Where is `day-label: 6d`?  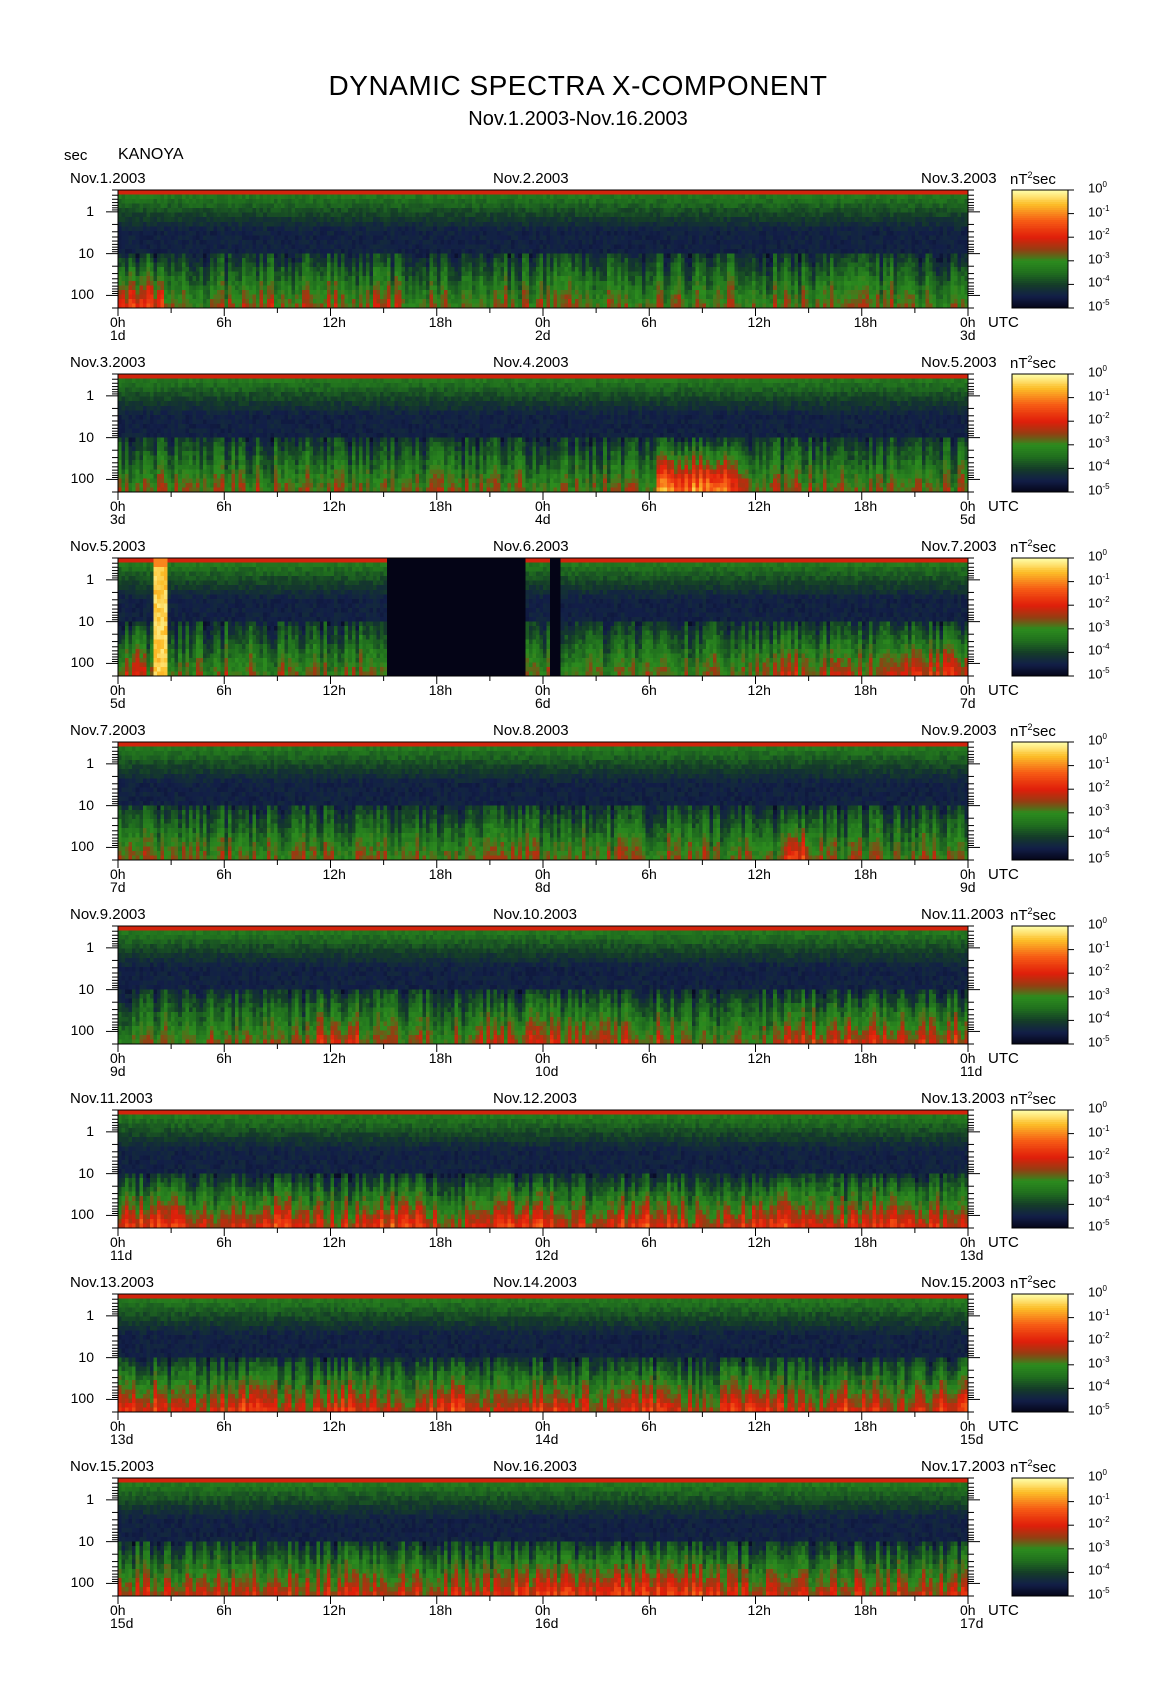
day-label: 6d is located at coordinates (543, 703).